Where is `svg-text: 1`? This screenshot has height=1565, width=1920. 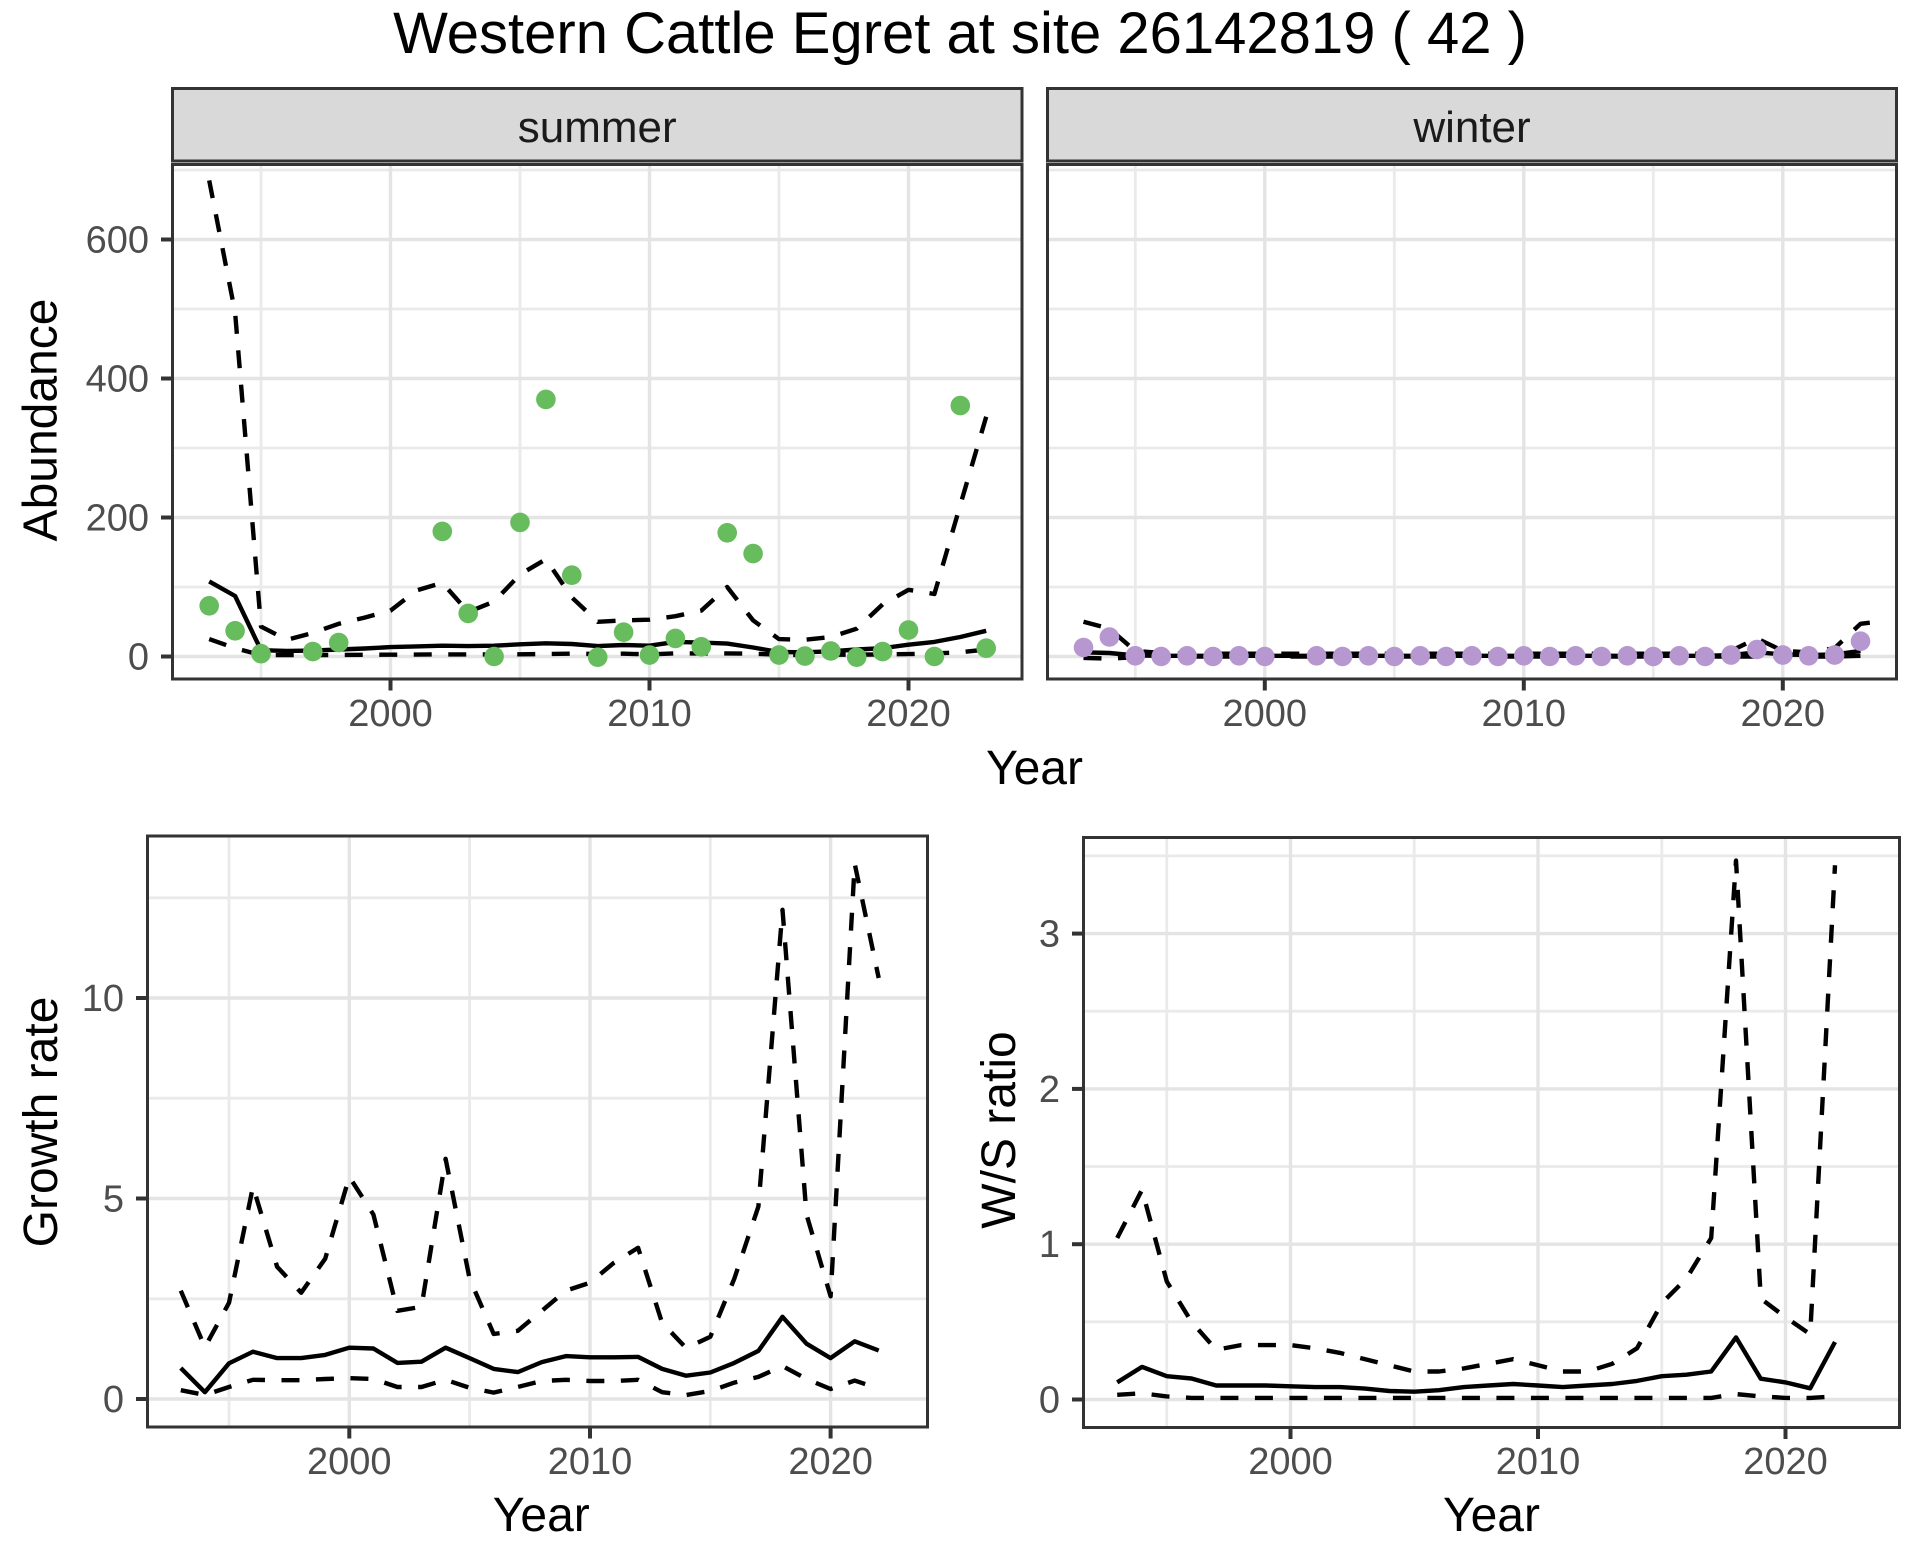
svg-text: 1 is located at coordinates (1049, 1245).